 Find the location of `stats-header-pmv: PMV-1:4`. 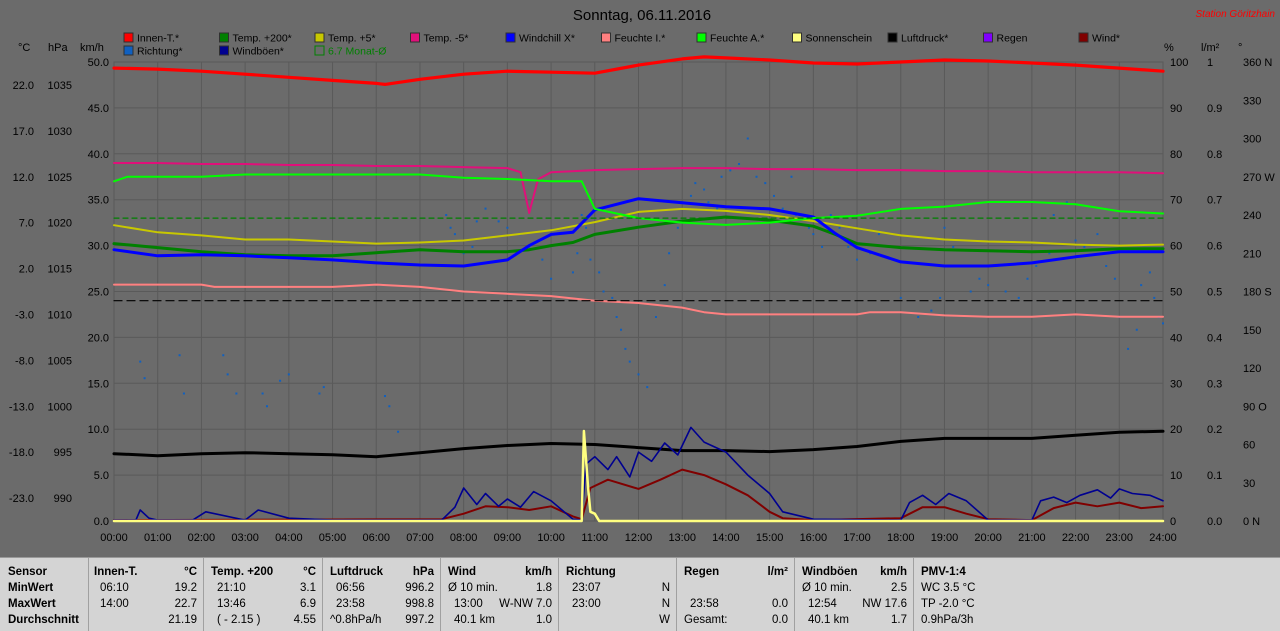

stats-header-pmv: PMV-1:4 is located at coordinates (943, 572).